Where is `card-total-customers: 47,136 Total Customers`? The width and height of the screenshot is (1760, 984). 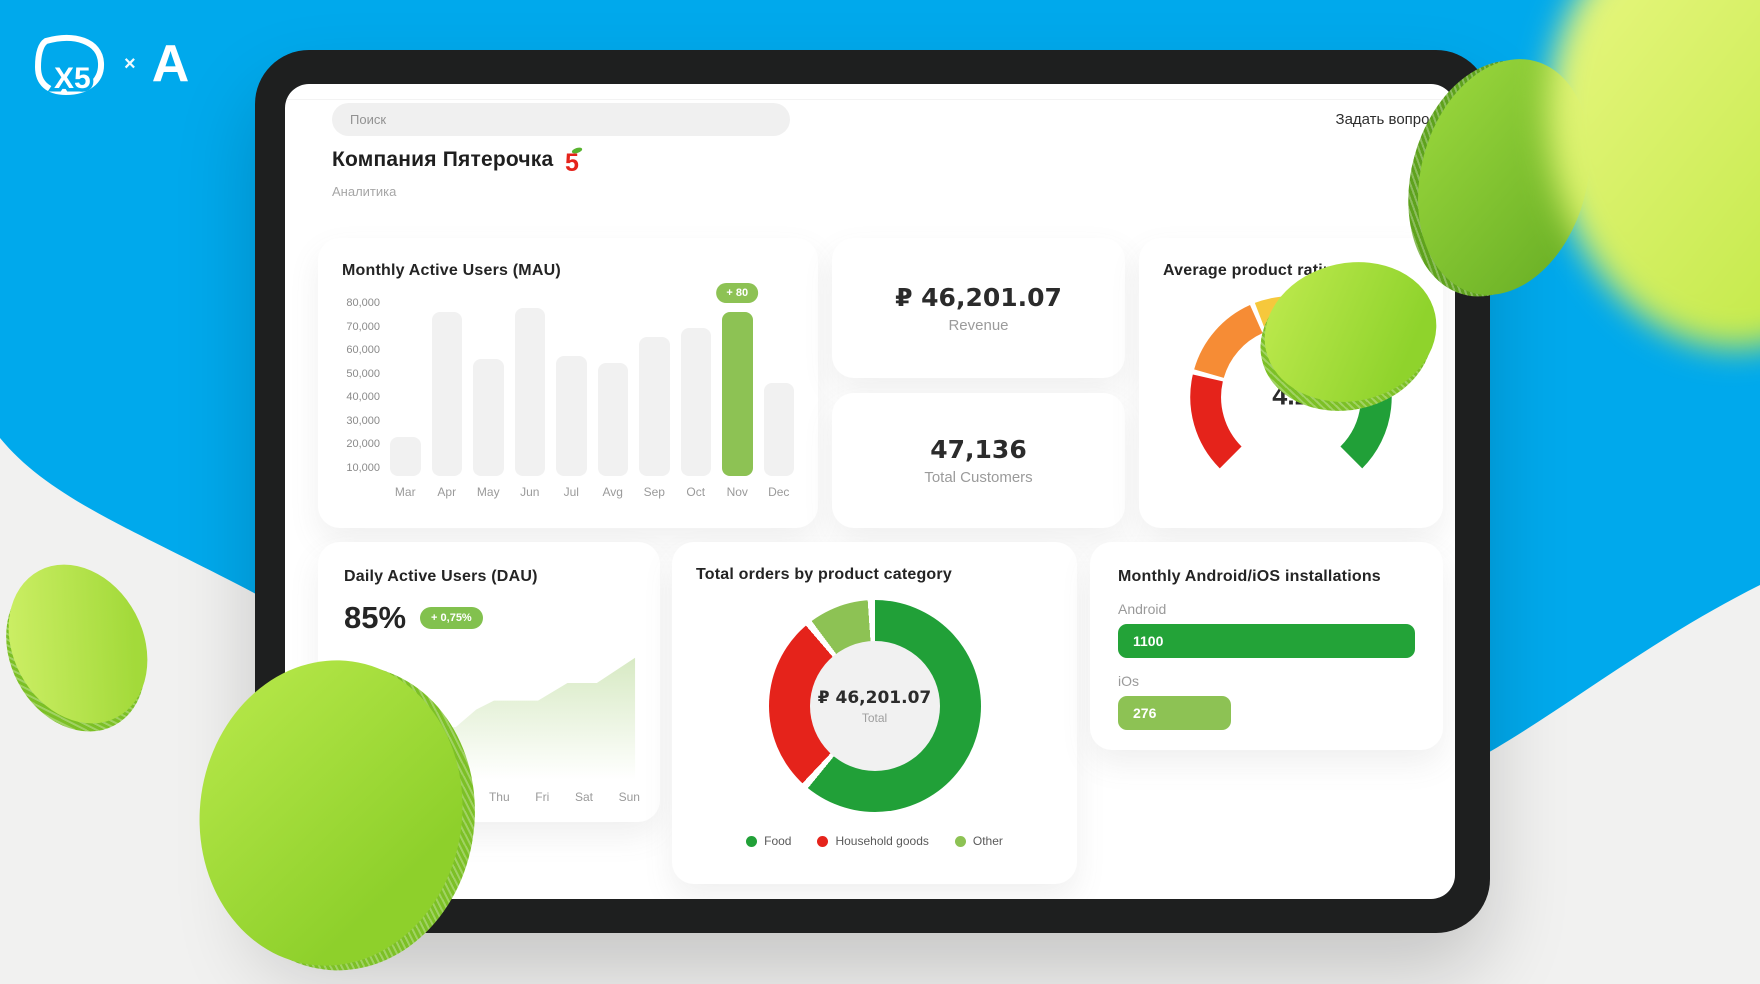 card-total-customers: 47,136 Total Customers is located at coordinates (978, 460).